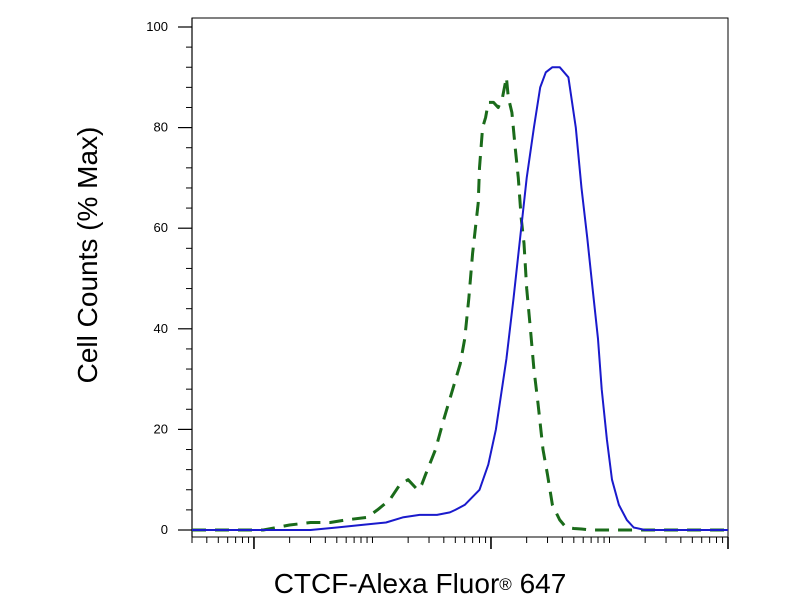  I want to click on x-ticks, so click(460, 543).